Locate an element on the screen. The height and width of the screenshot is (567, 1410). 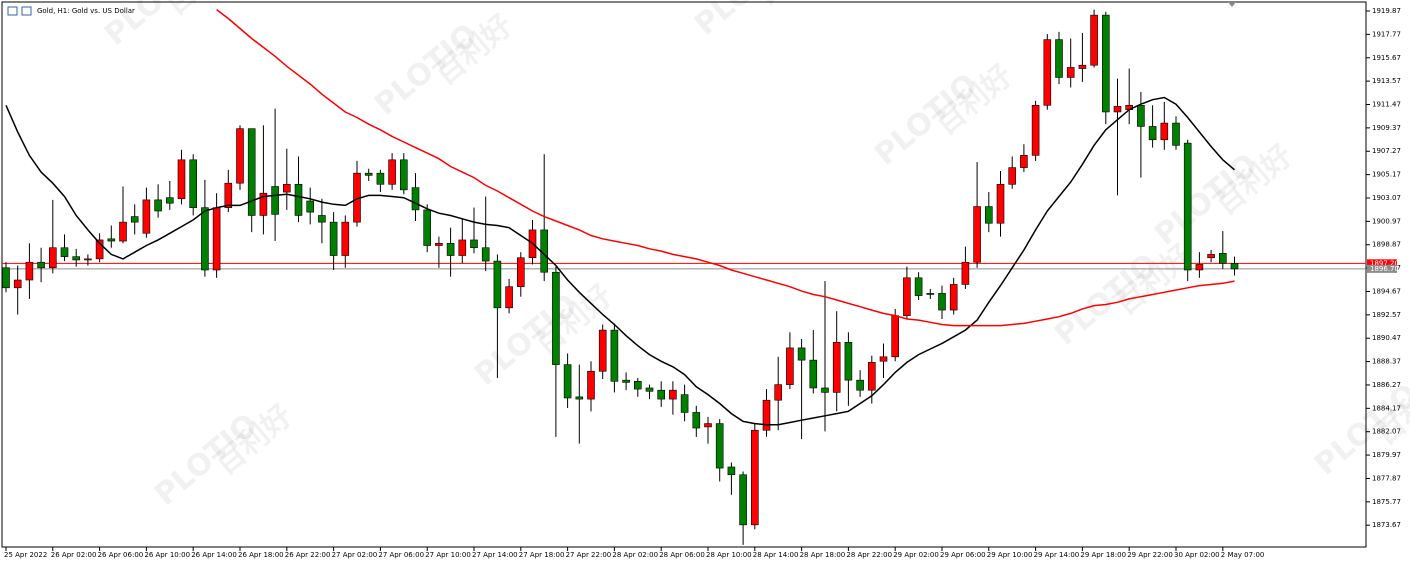
x-tick-label: 26 Apr 02:00 is located at coordinates (74, 555).